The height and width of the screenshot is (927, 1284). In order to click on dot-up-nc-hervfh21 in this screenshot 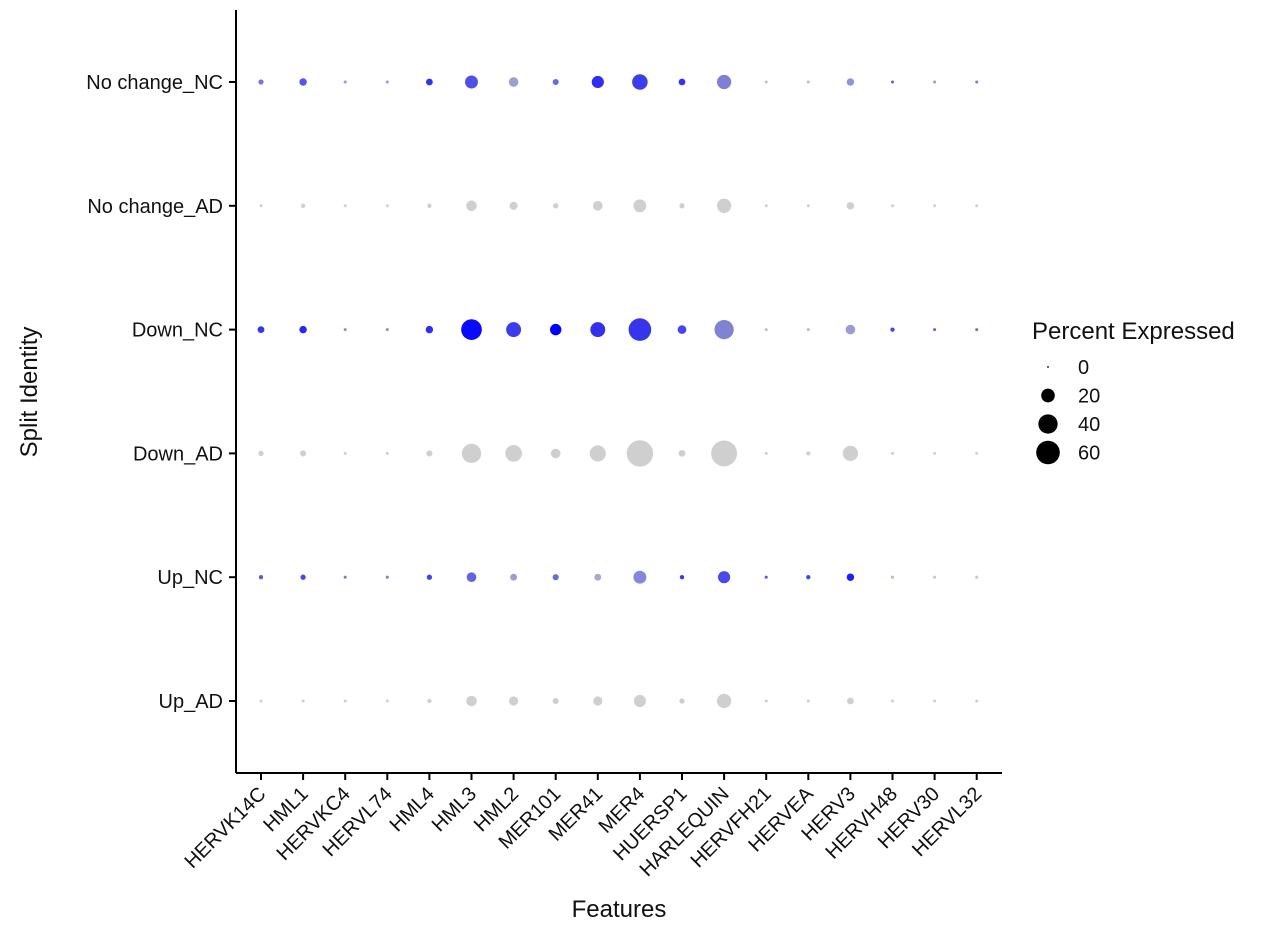, I will do `click(766, 577)`.